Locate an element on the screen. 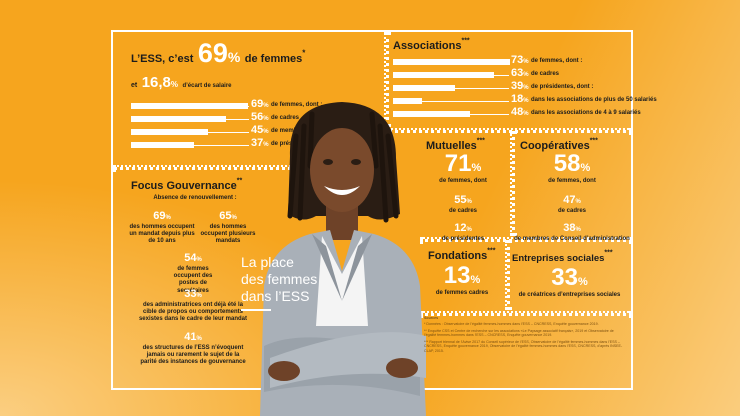 The image size is (740, 416). mutuelles-title-mark: *** is located at coordinates (480, 141).